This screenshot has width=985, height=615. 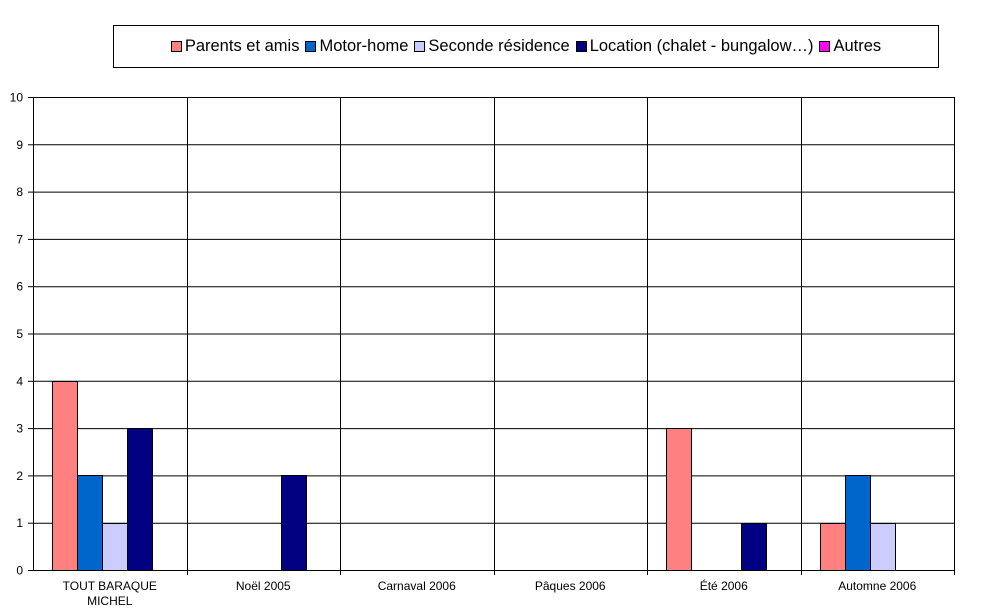 I want to click on x-tick-label-line: Pâques 2006, so click(x=570, y=586).